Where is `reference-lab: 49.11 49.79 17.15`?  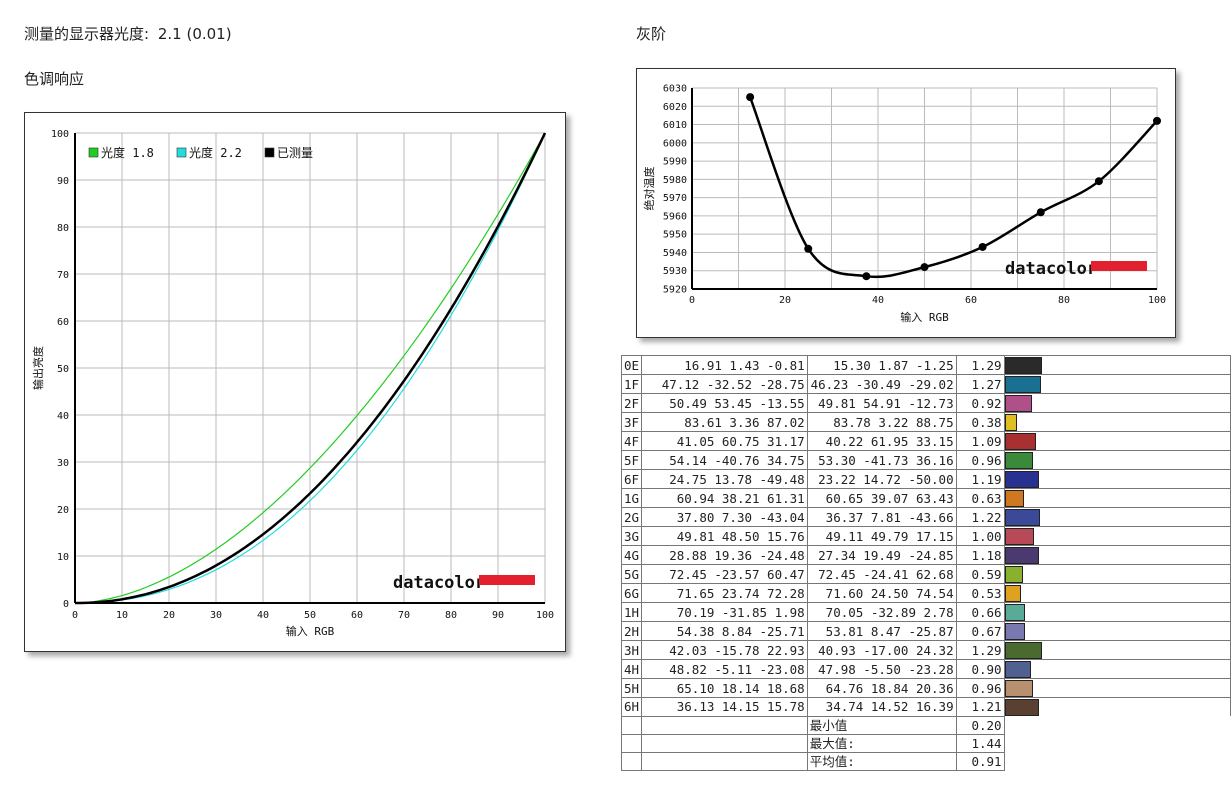
reference-lab: 49.11 49.79 17.15 is located at coordinates (881, 536).